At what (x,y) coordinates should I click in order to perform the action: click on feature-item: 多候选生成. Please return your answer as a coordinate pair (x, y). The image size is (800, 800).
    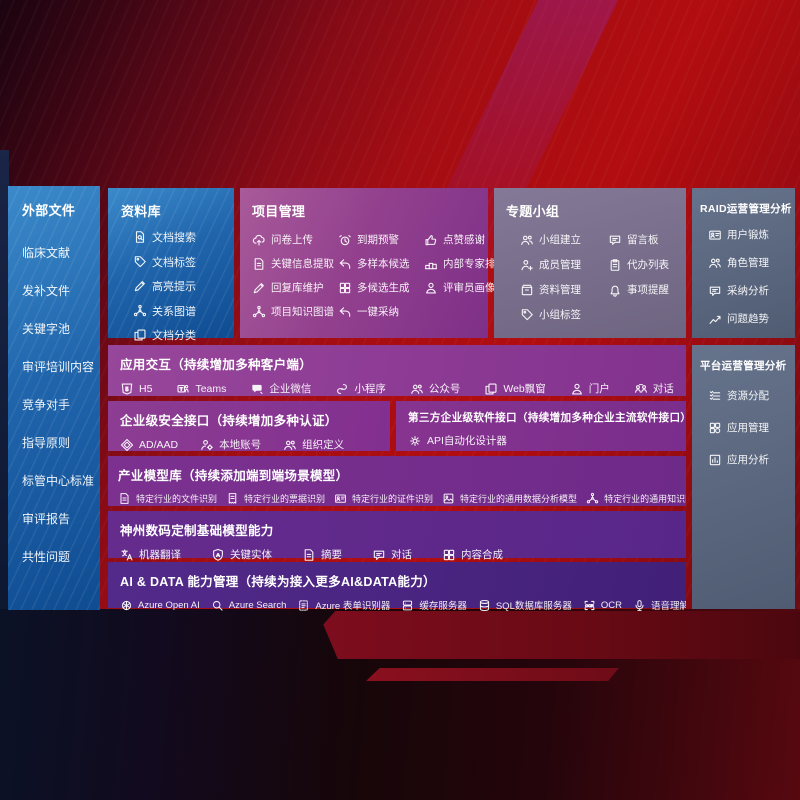
    Looking at the image, I should click on (381, 287).